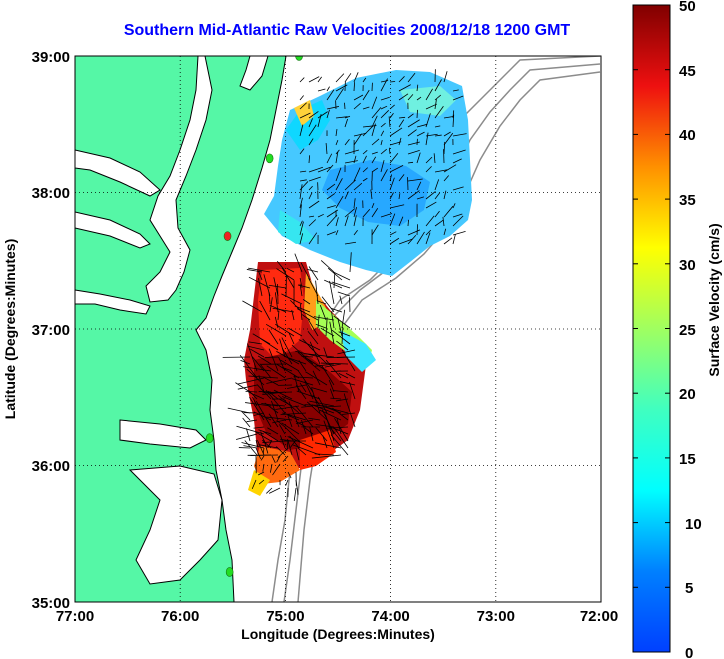 The width and height of the screenshot is (724, 659). I want to click on pamlico-sound, so click(175, 525).